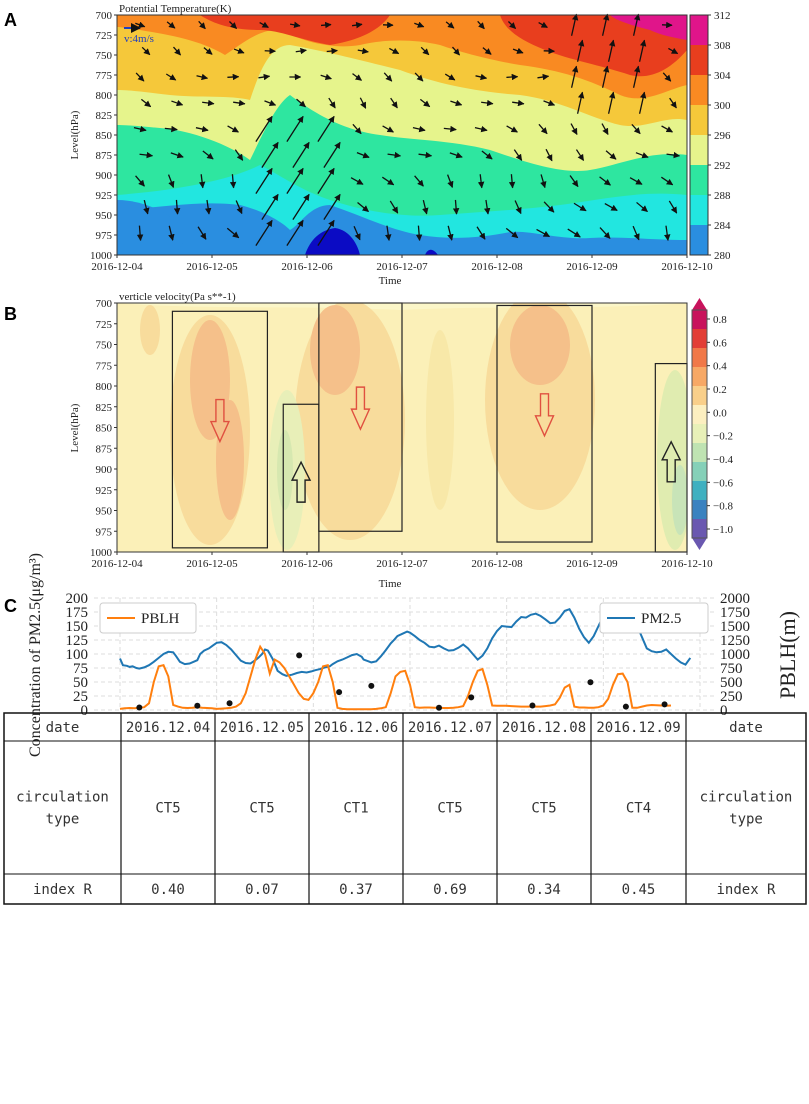  Describe the element at coordinates (80, 697) in the screenshot. I see `left-ytick-label: 25` at that location.